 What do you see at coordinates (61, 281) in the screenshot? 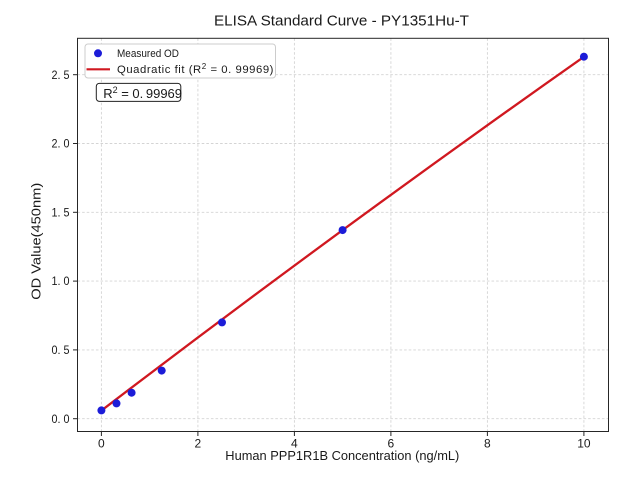
I see `svg-text: 1. 0` at bounding box center [61, 281].